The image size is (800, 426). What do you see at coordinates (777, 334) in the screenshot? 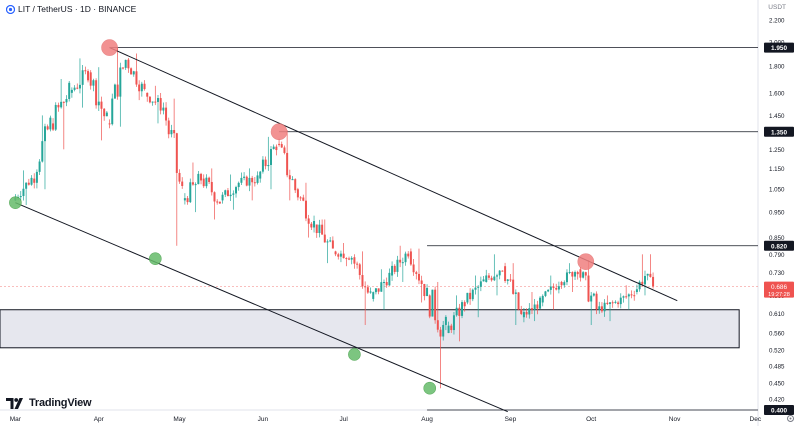
I see `price-tick-label: 0.560` at bounding box center [777, 334].